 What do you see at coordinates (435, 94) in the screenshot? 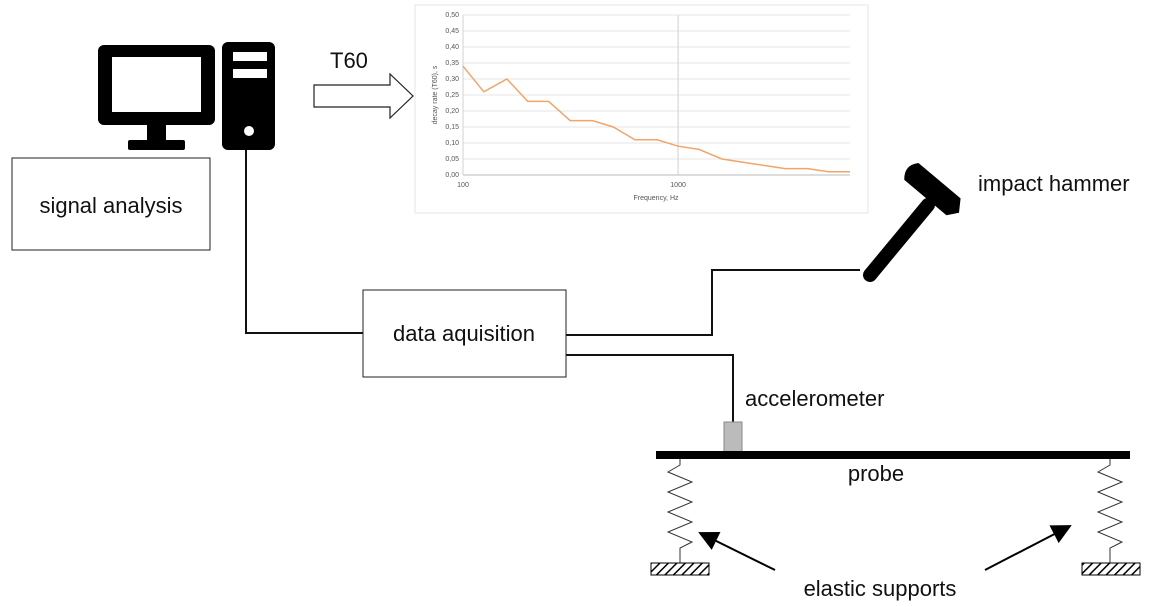
I see `y-axis-label: decay rate (T60), s` at bounding box center [435, 94].